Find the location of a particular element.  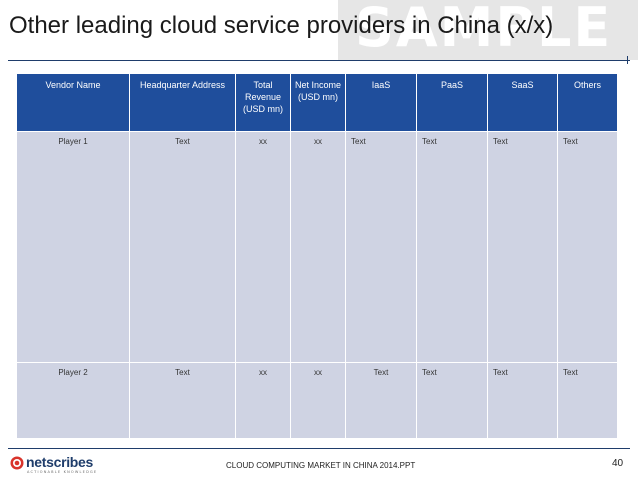

brand-tagline: ACTIONABLE KNOWLEDGE is located at coordinates (62, 472).